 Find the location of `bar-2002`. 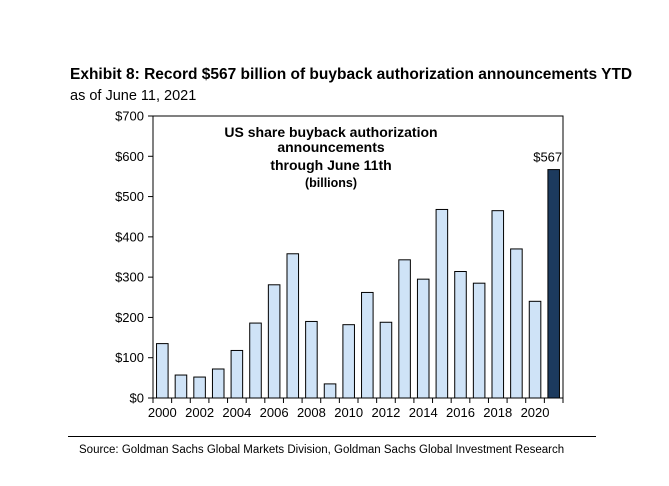

bar-2002 is located at coordinates (199, 387).